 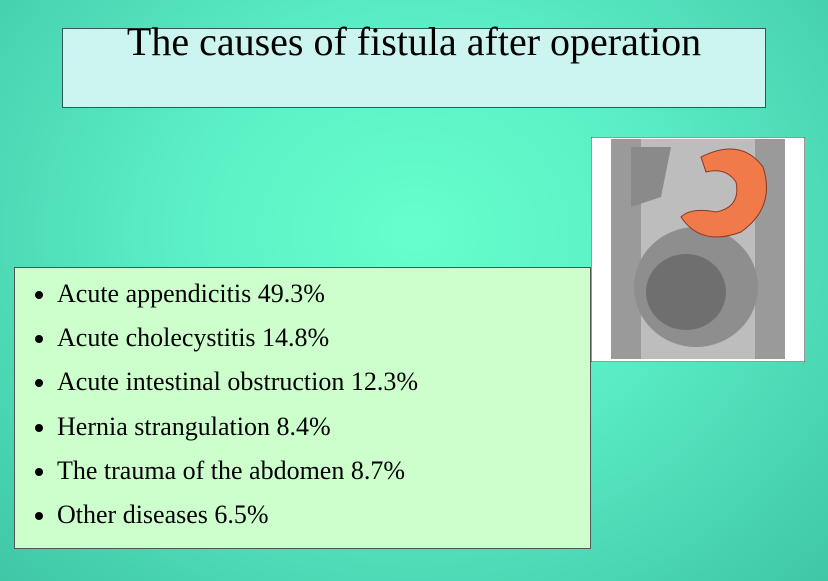 What do you see at coordinates (237, 471) in the screenshot?
I see `cause-item: The trauma of the abdomen 8.7%` at bounding box center [237, 471].